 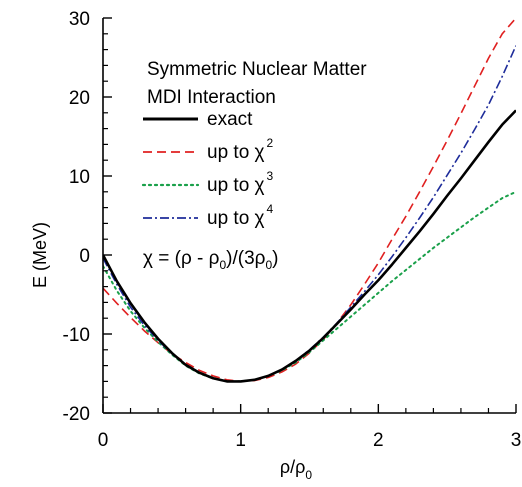 What do you see at coordinates (76, 414) in the screenshot?
I see `y-tick-label: -20` at bounding box center [76, 414].